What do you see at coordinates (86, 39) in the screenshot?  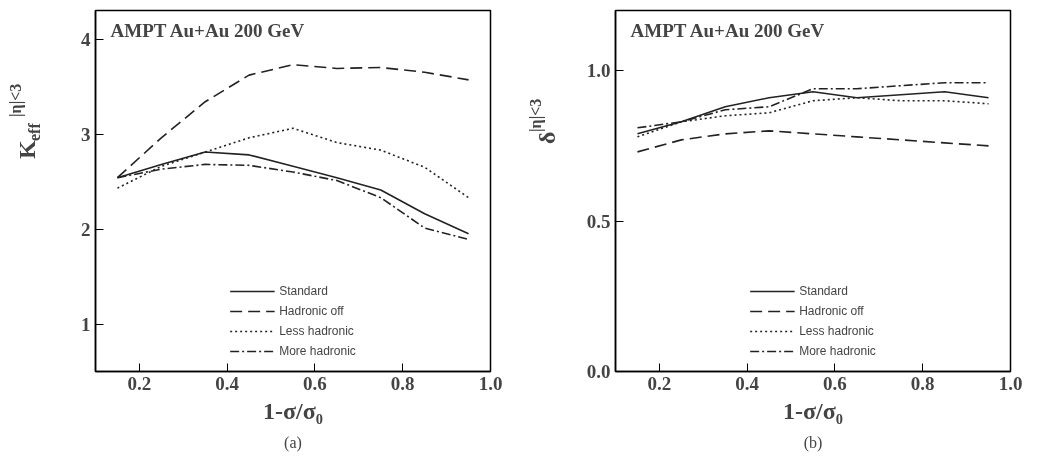 I see `y-tick-label: 4` at bounding box center [86, 39].